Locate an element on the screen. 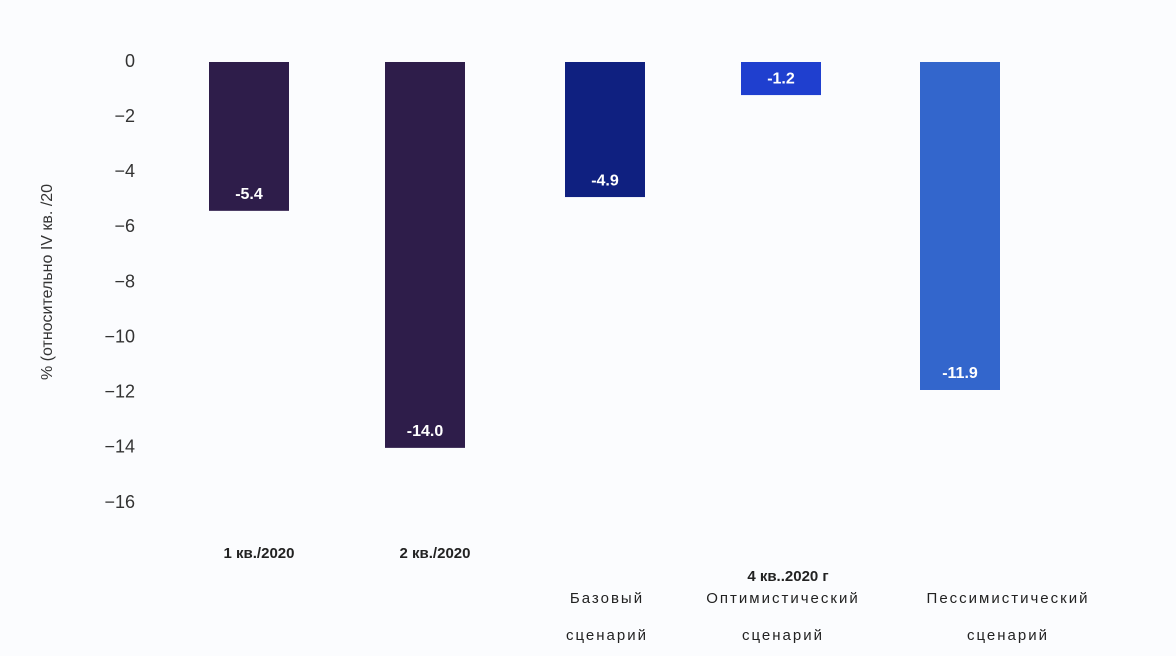 The width and height of the screenshot is (1176, 656). x-tick-label: Базовый сценарий is located at coordinates (607, 617).